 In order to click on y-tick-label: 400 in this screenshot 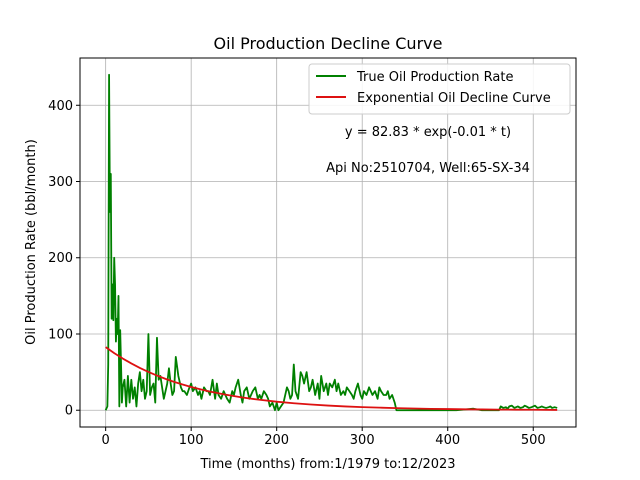, I will do `click(60, 106)`.